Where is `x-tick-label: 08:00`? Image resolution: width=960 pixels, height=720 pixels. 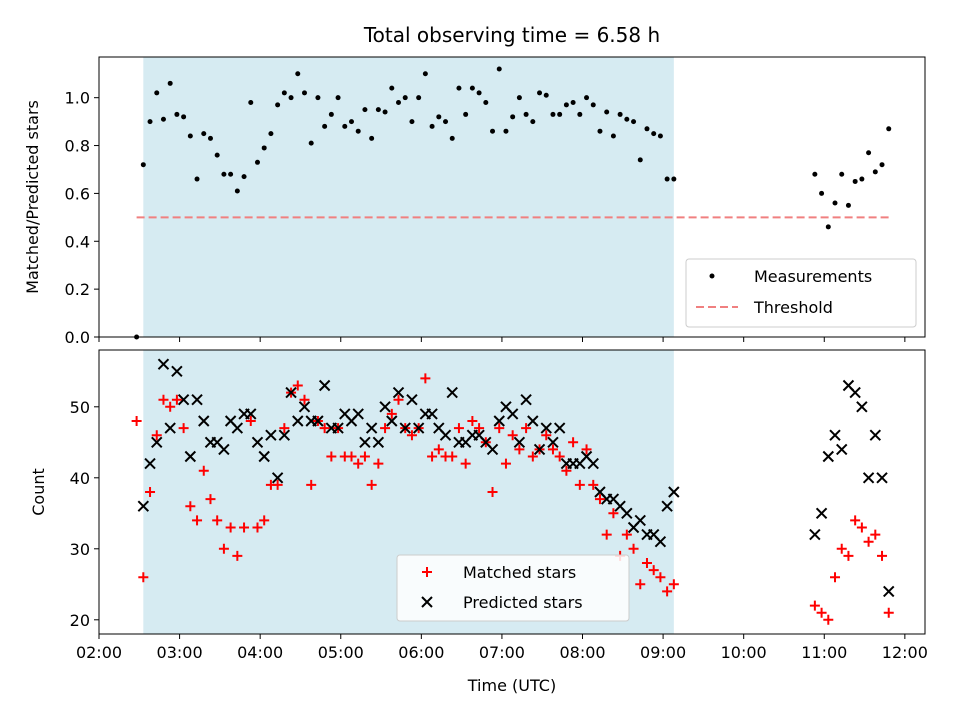
x-tick-label: 08:00 is located at coordinates (582, 652).